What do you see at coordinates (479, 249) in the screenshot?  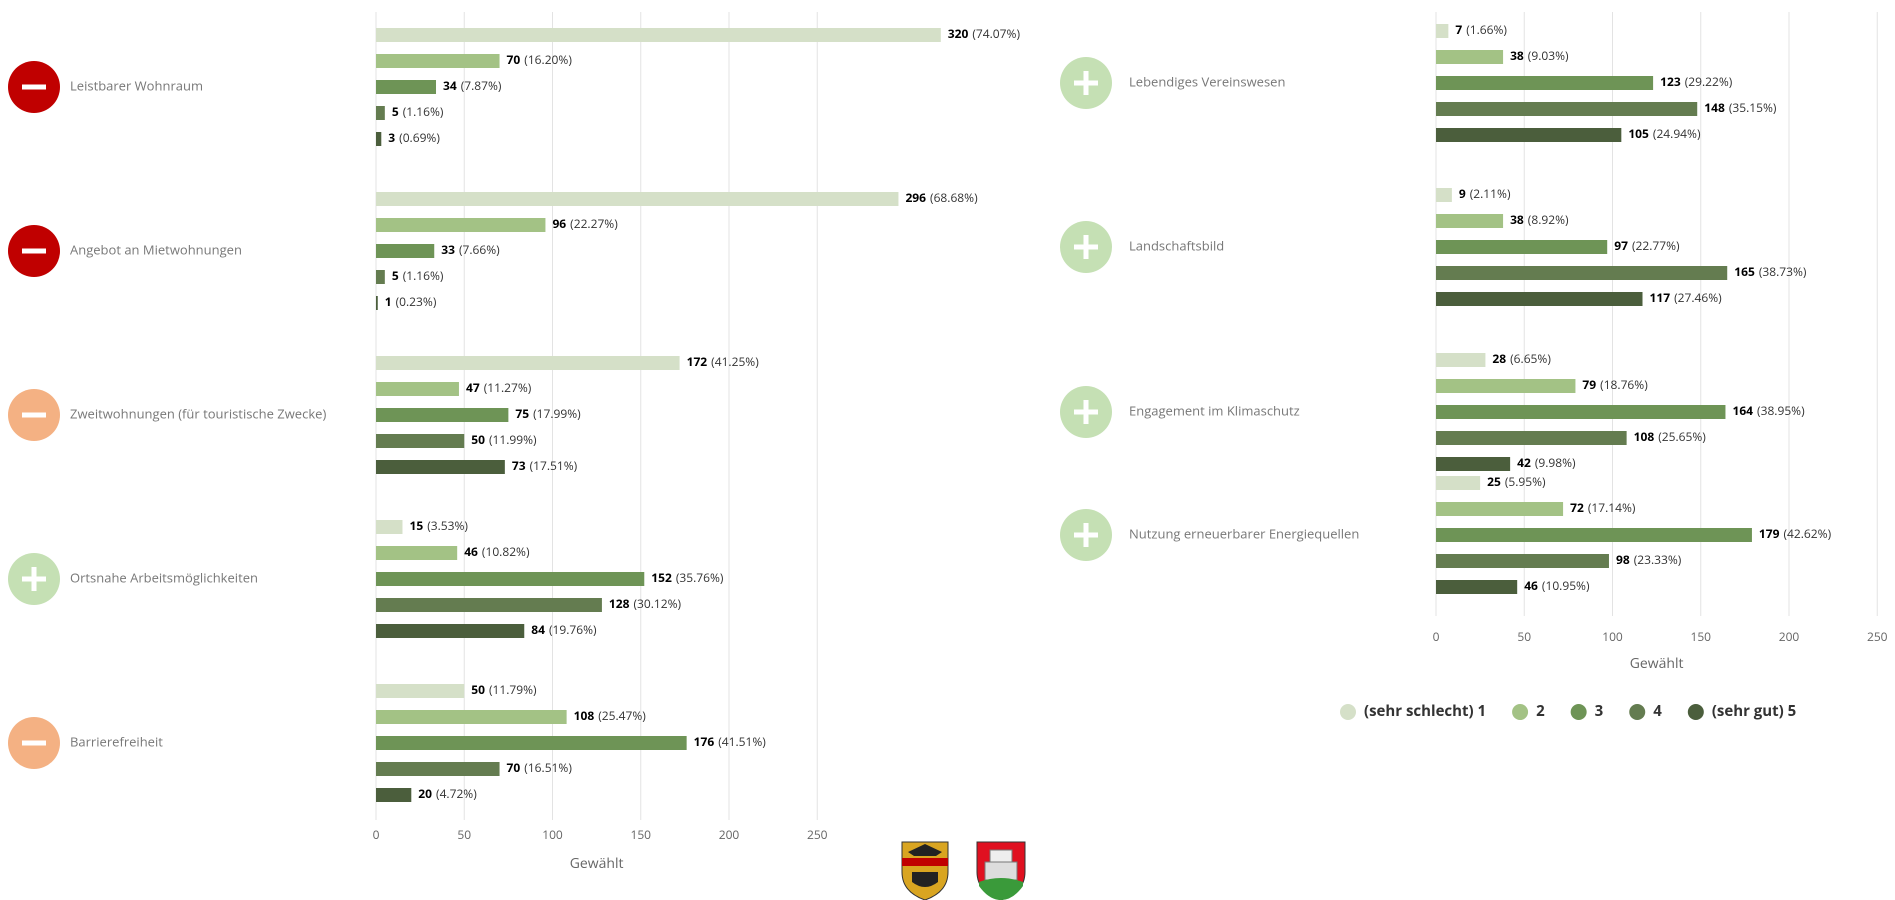 I see `value-share: (7.66%)` at bounding box center [479, 249].